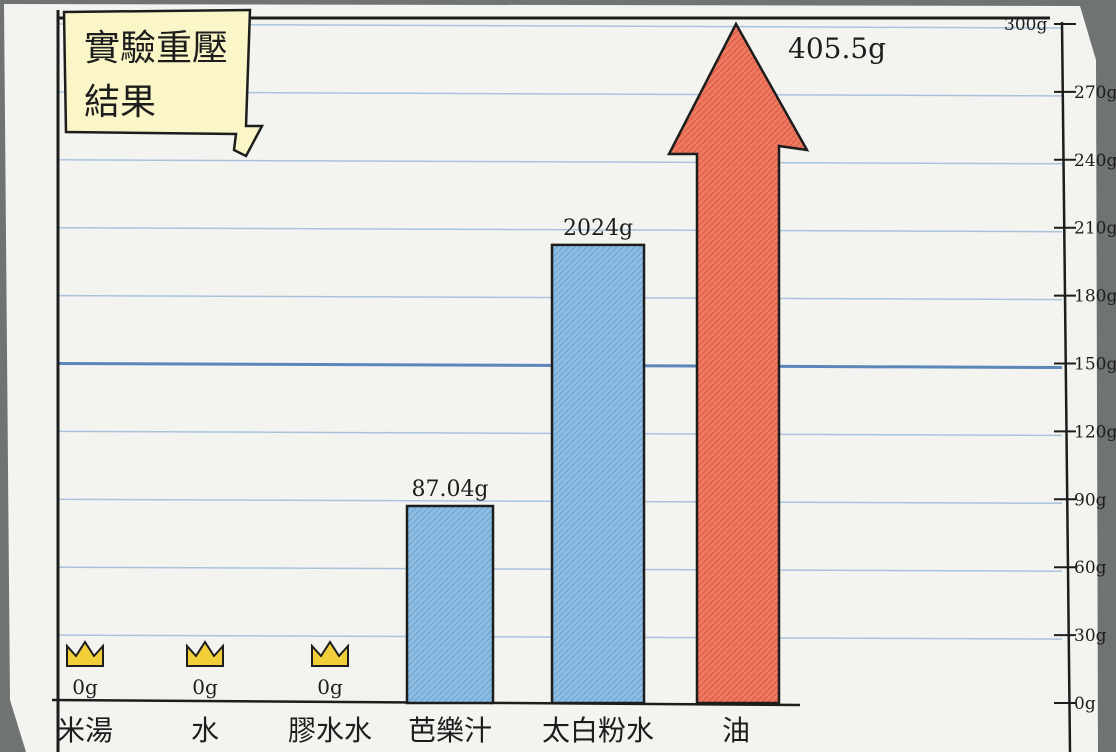  What do you see at coordinates (598, 228) in the screenshot?
I see `data-label: 2024g` at bounding box center [598, 228].